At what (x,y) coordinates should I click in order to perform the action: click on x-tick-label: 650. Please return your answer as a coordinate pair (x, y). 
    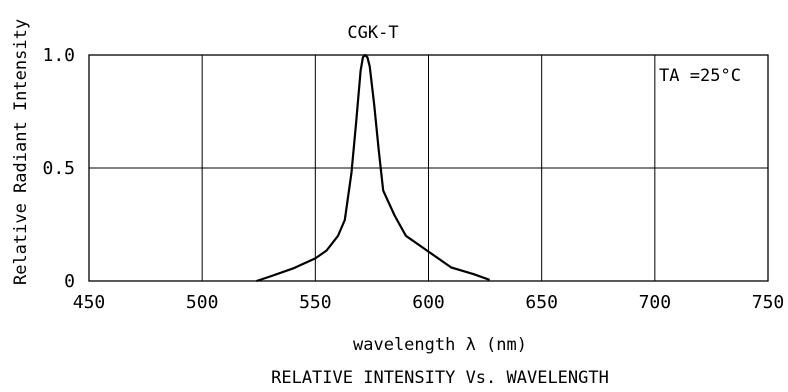
    Looking at the image, I should click on (541, 302).